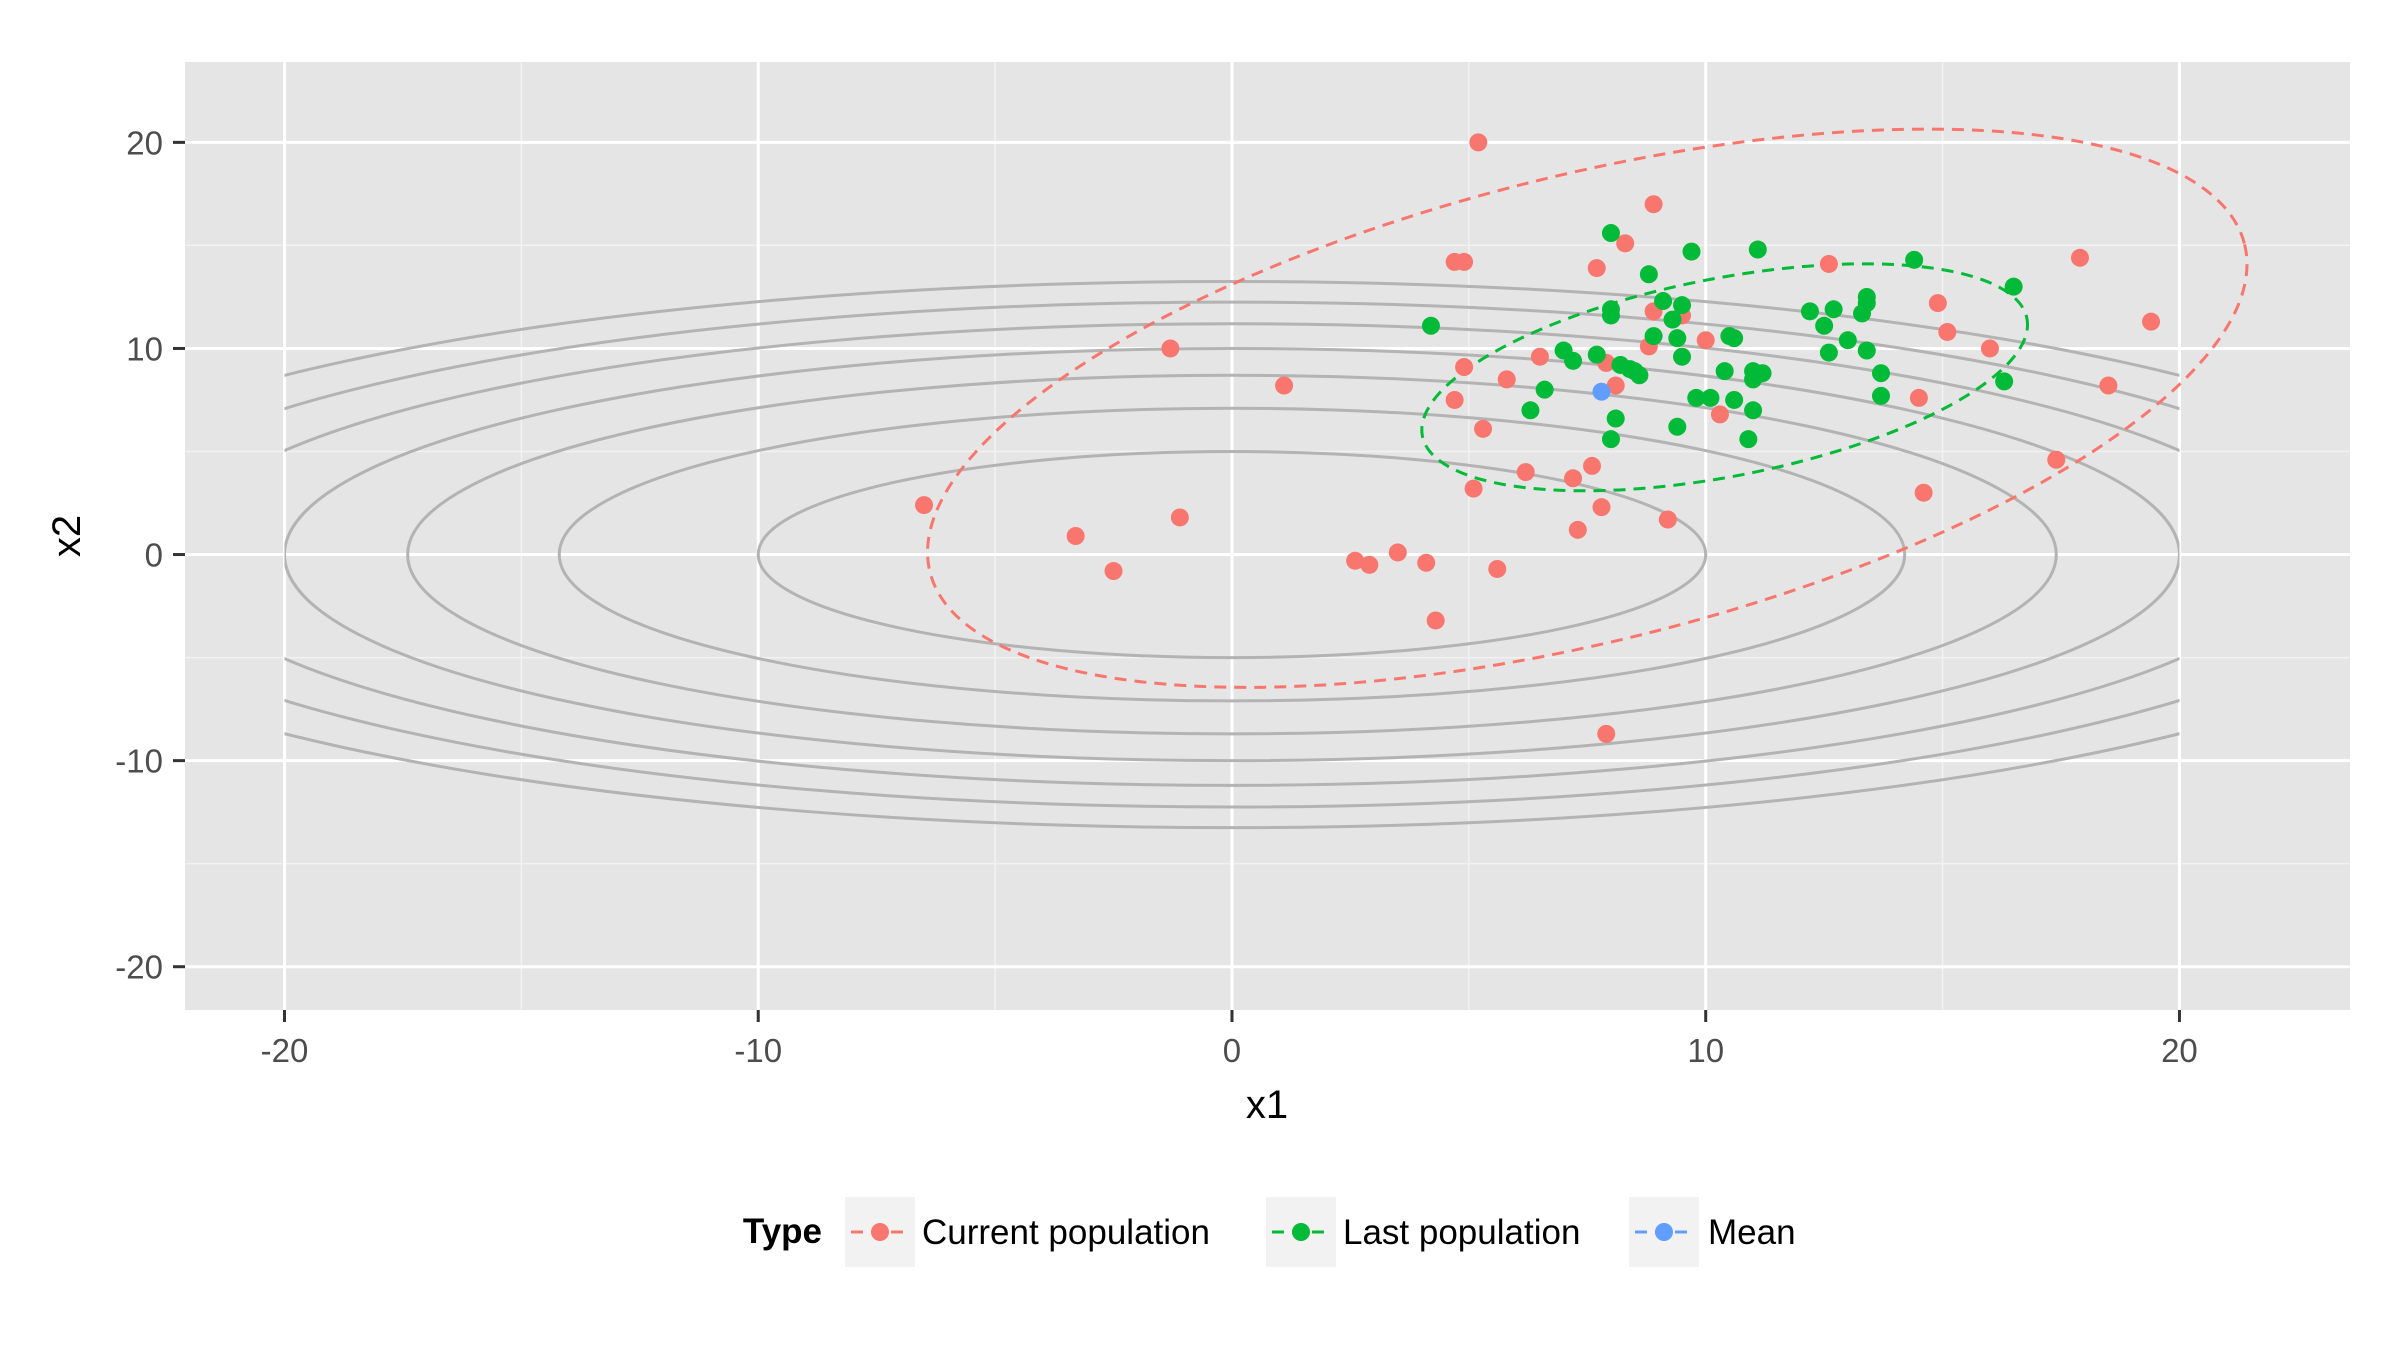 Image resolution: width=2400 pixels, height=1350 pixels. Describe the element at coordinates (1461, 1232) in the screenshot. I see `legend-label-last-population: Last population` at that location.